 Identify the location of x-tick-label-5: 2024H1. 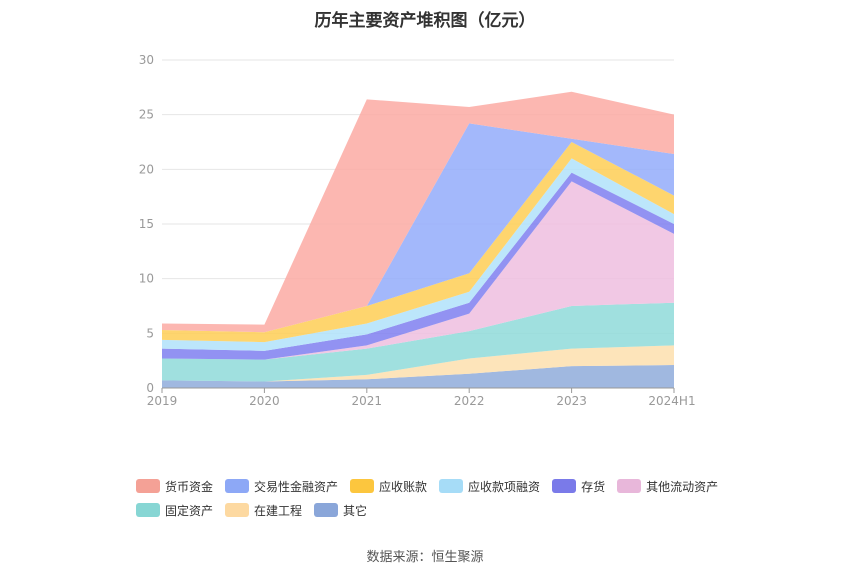
(671, 401).